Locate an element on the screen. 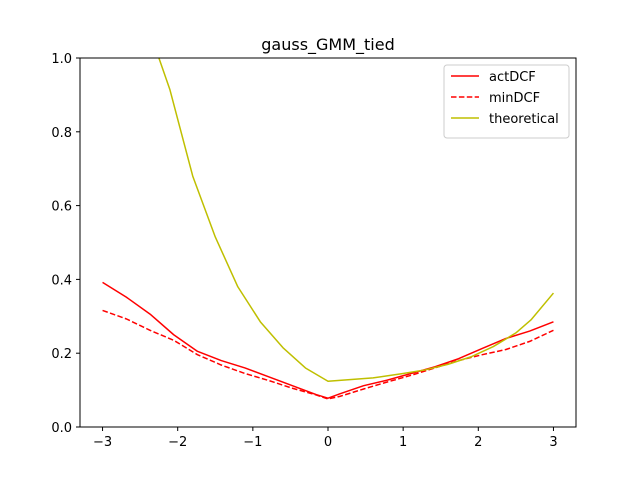  legend-label-minDCF: minDCF is located at coordinates (514, 98).